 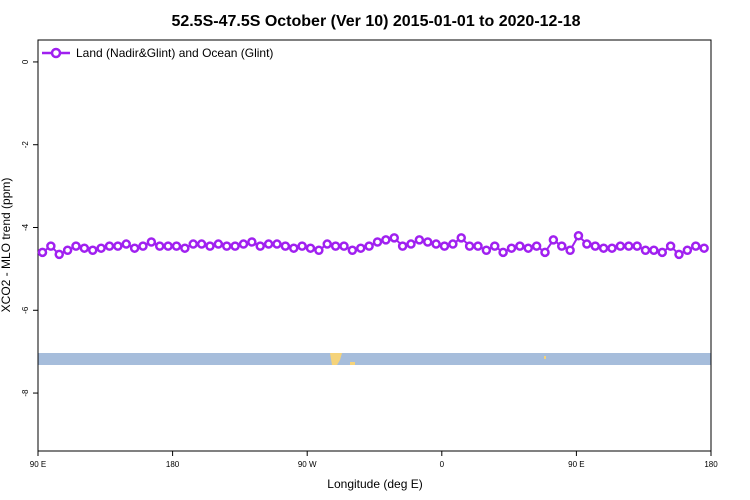 I want to click on x-axis-label: Longitude (deg E), so click(x=374, y=484).